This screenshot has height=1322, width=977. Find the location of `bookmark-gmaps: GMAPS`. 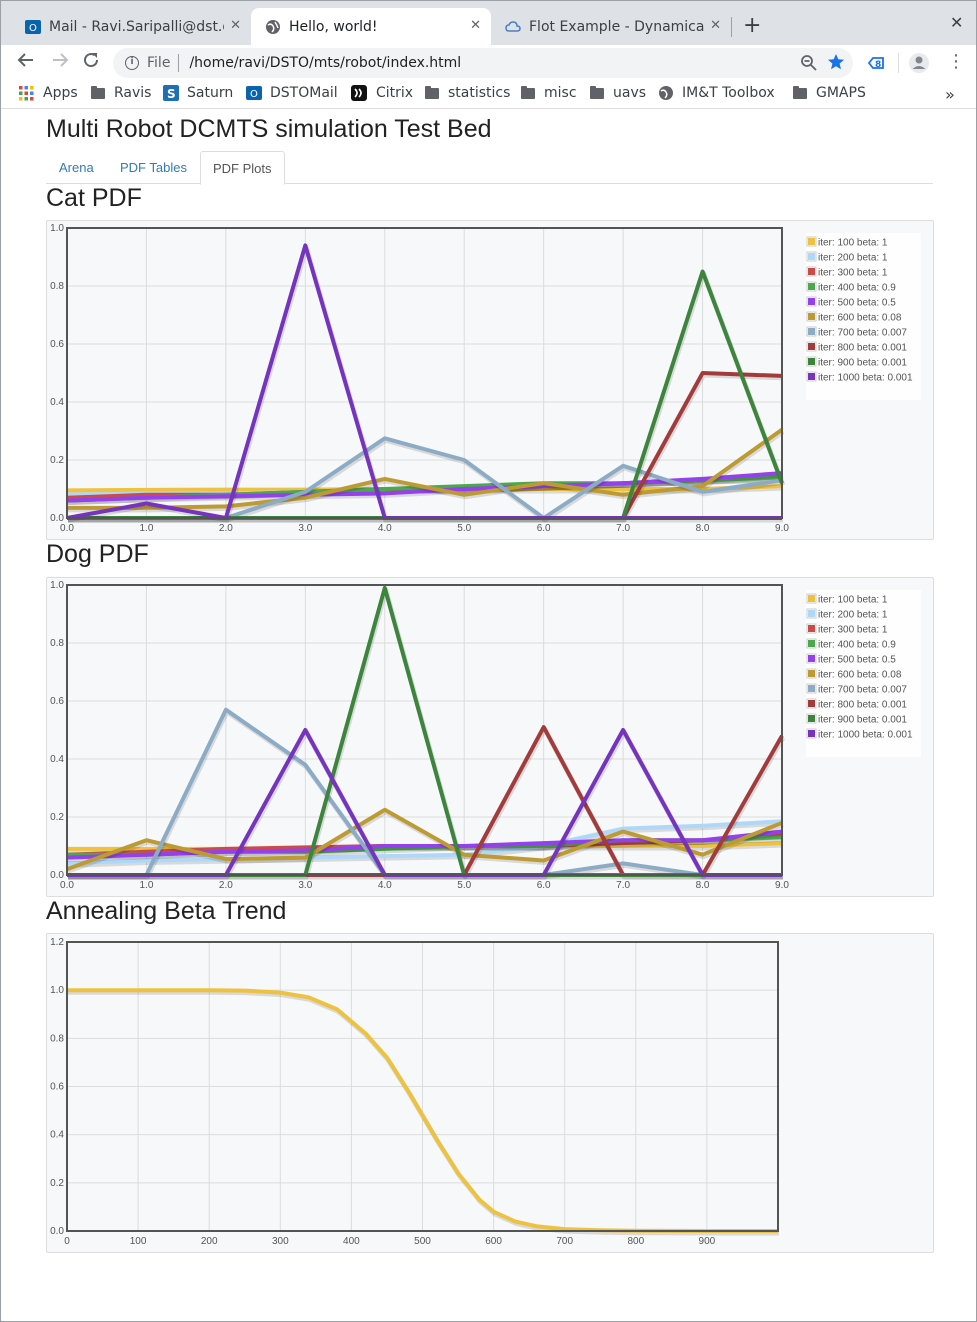

bookmark-gmaps: GMAPS is located at coordinates (829, 93).